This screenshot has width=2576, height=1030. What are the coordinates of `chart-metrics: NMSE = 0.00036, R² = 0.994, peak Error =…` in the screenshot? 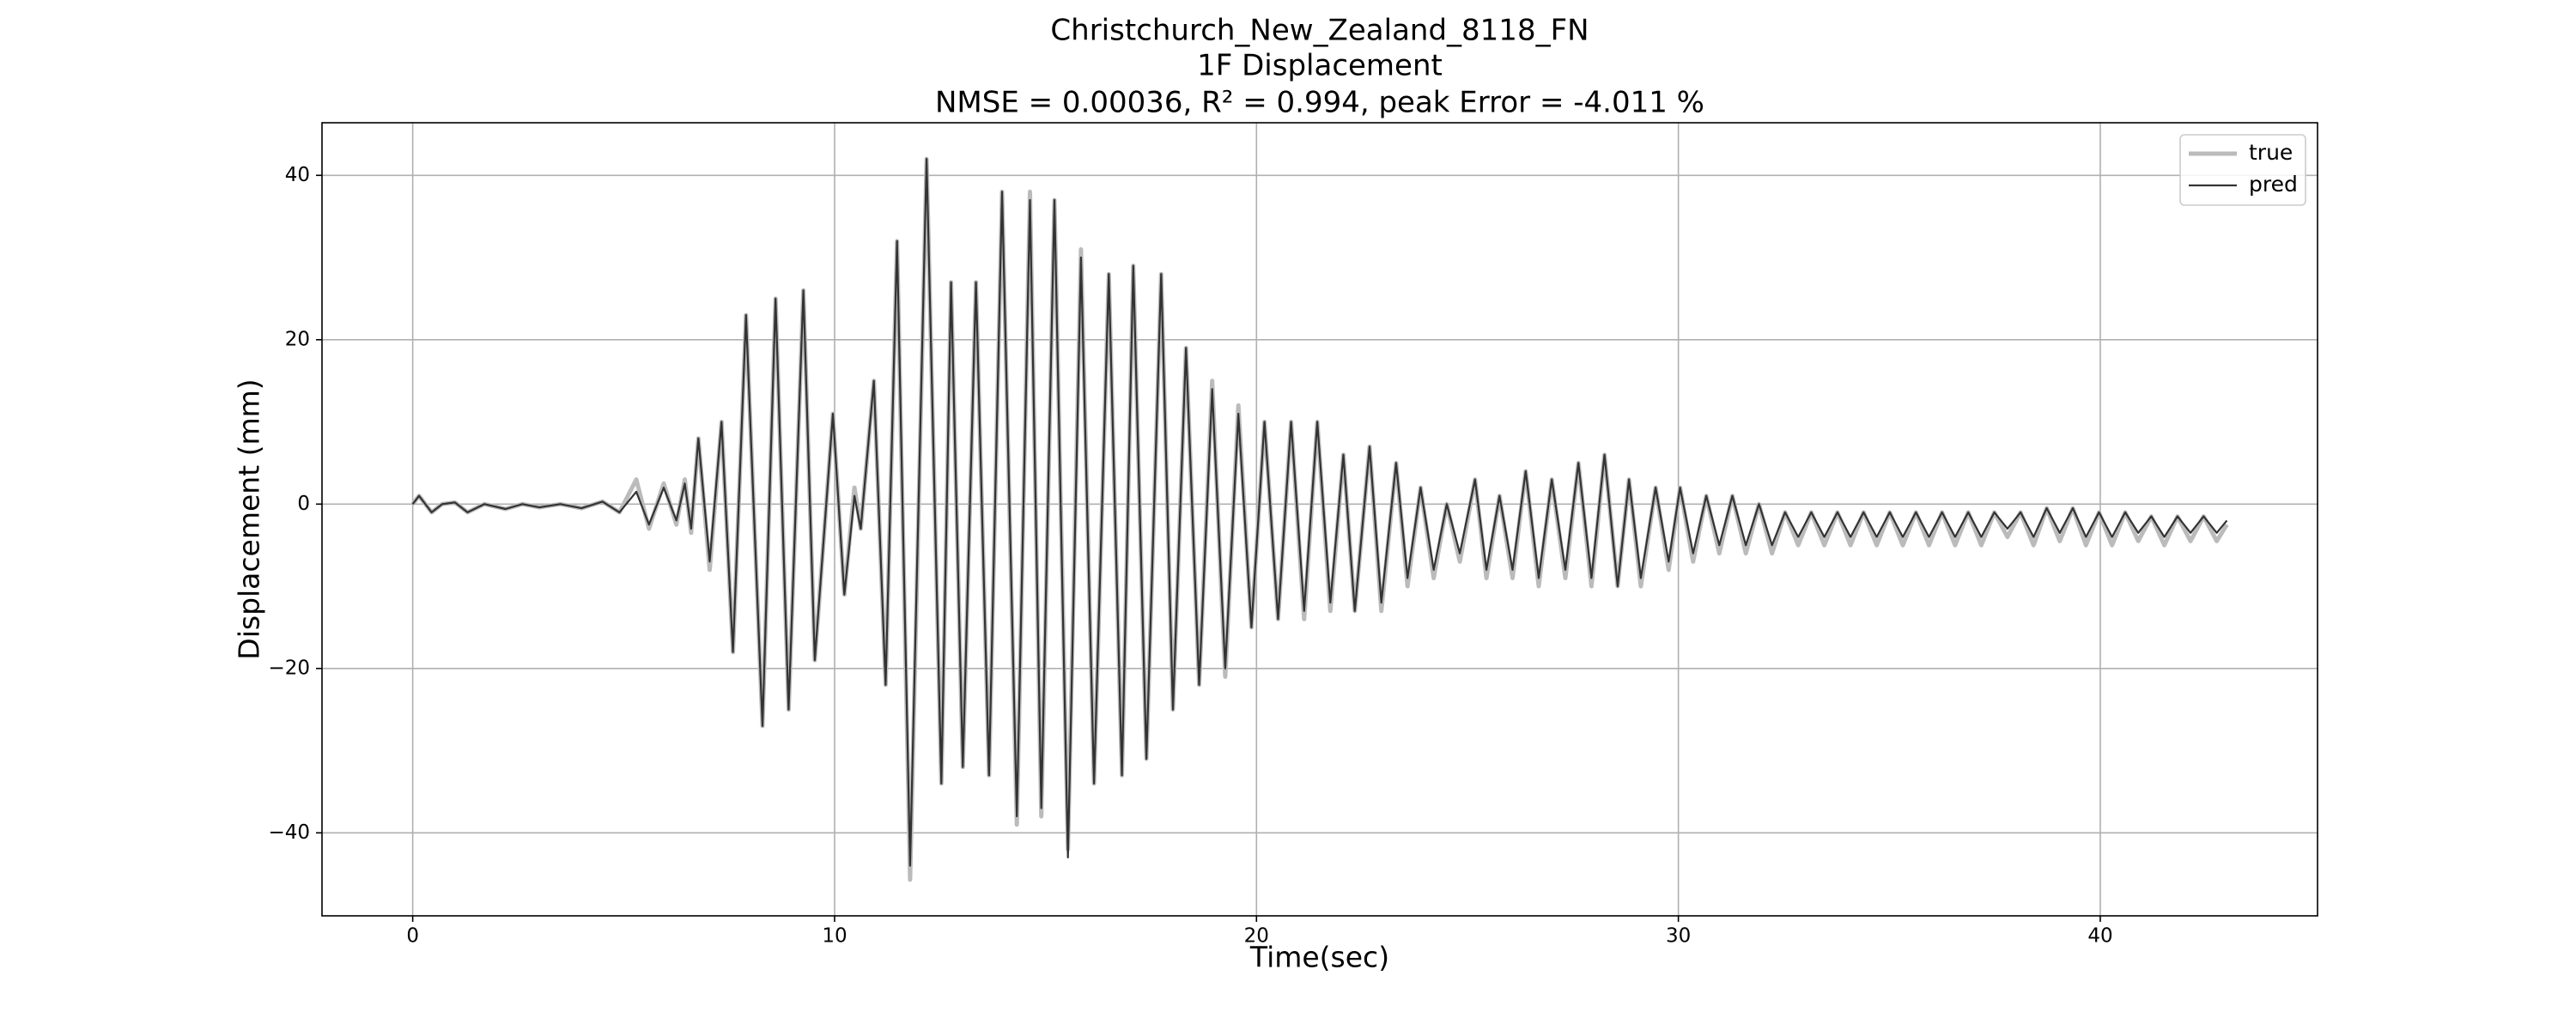 It's located at (1319, 103).